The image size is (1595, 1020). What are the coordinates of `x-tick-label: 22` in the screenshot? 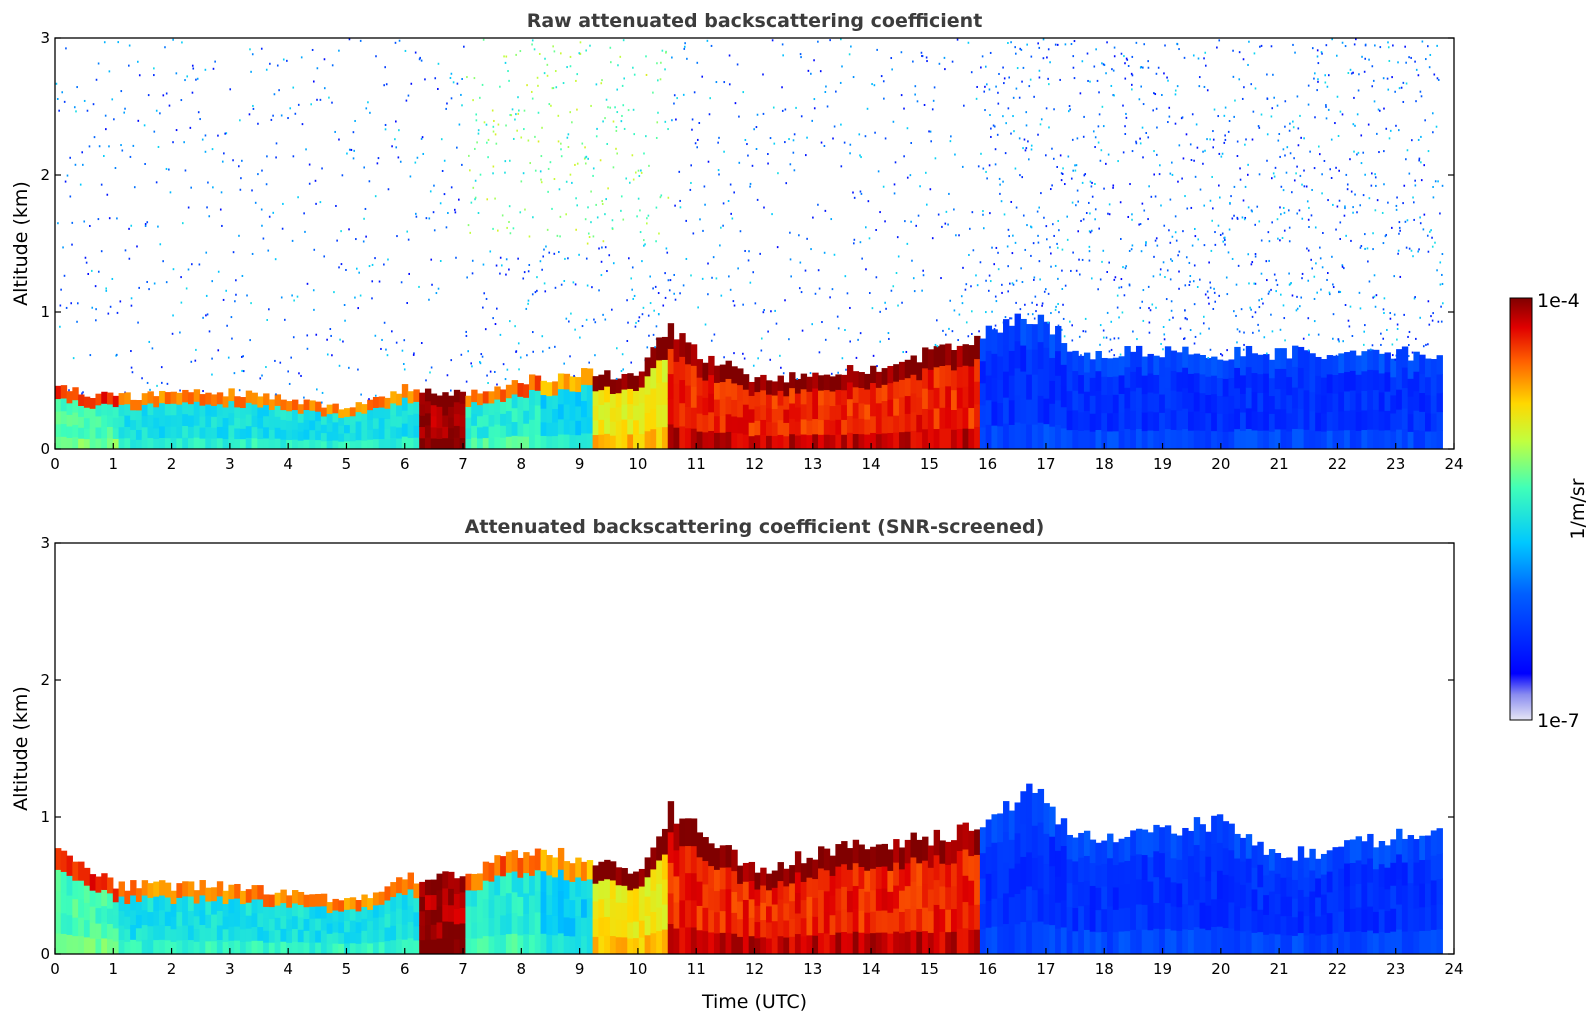 It's located at (1337, 969).